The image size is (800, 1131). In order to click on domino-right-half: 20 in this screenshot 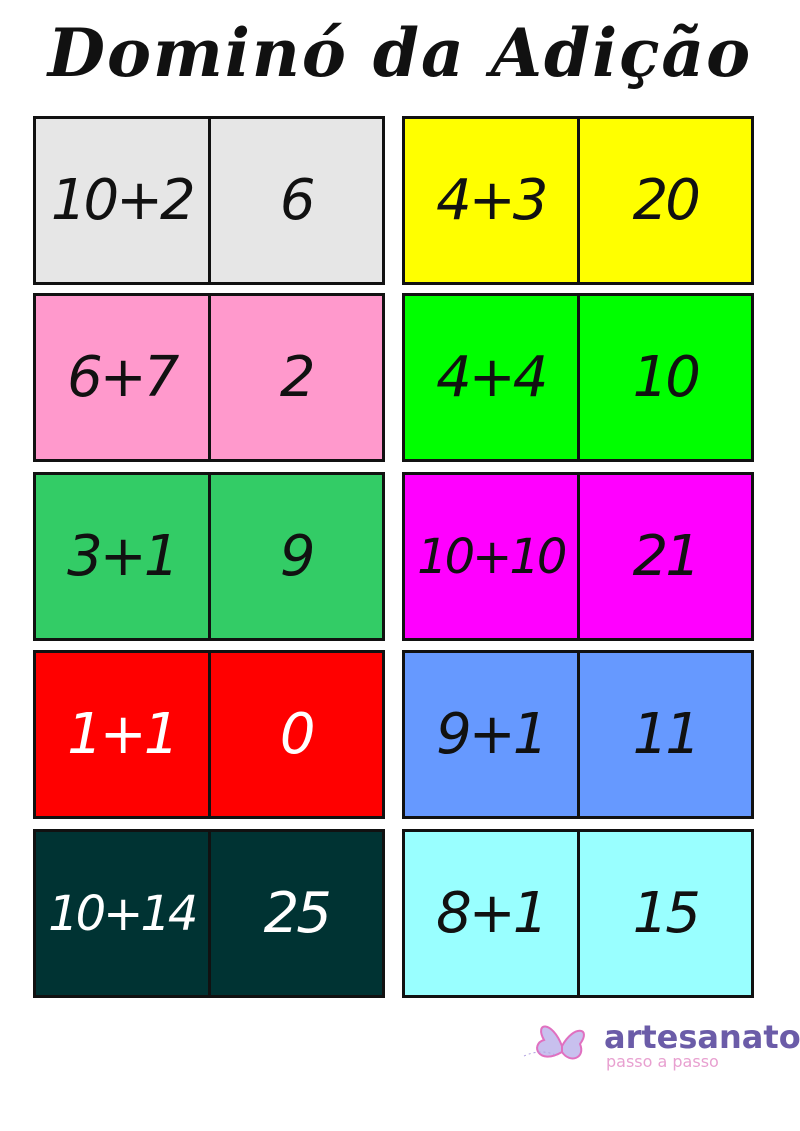, I will do `click(666, 200)`.